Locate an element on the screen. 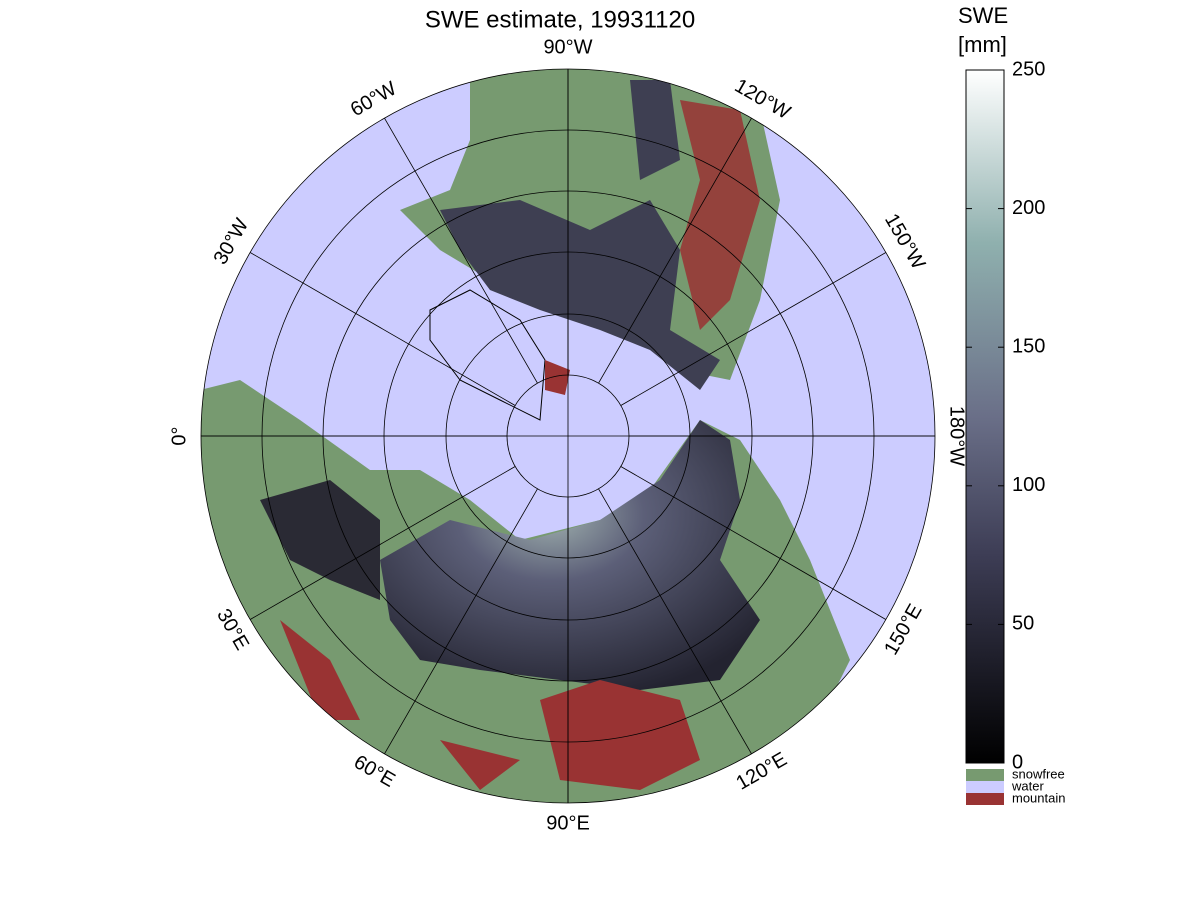 The image size is (1201, 901). colorbar-unit: [mm] is located at coordinates (982, 44).